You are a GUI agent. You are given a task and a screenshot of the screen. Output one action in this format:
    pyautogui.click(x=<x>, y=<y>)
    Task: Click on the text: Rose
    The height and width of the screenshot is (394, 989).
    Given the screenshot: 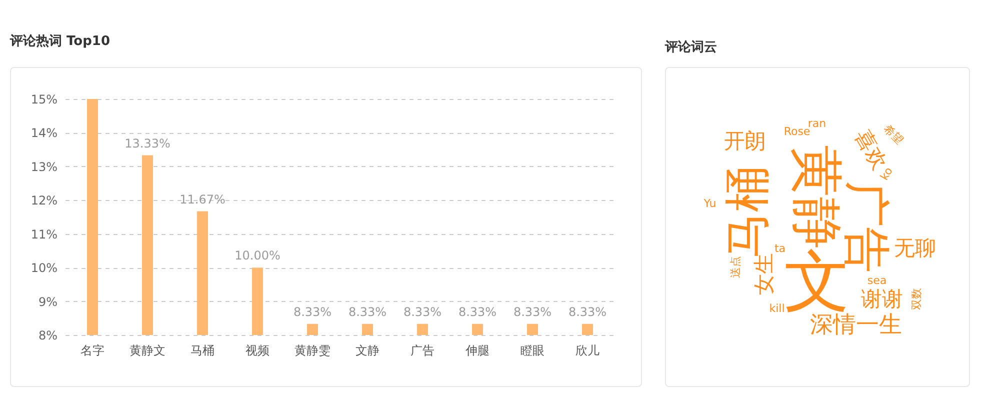 What is the action you would take?
    pyautogui.click(x=797, y=131)
    